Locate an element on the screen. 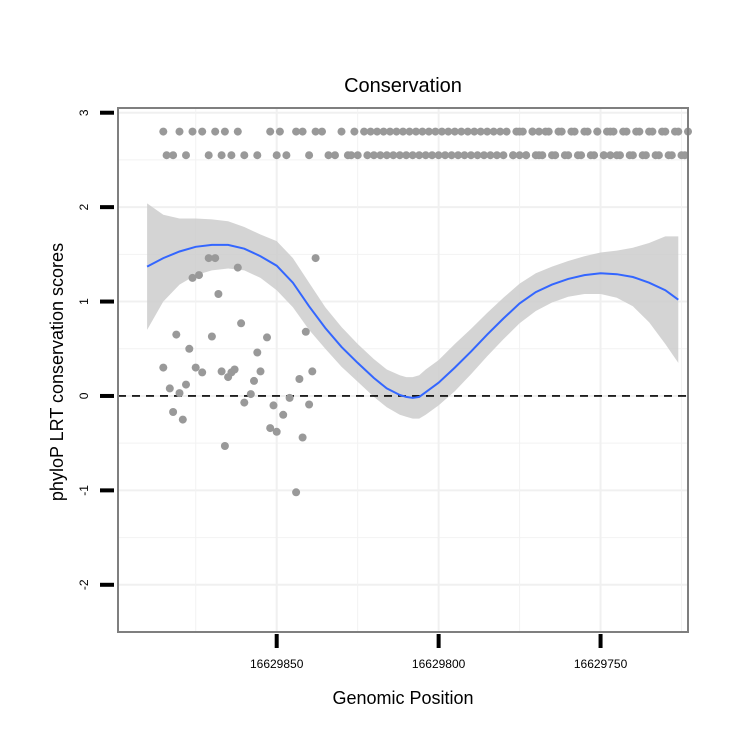  smooth-line is located at coordinates (412, 321).